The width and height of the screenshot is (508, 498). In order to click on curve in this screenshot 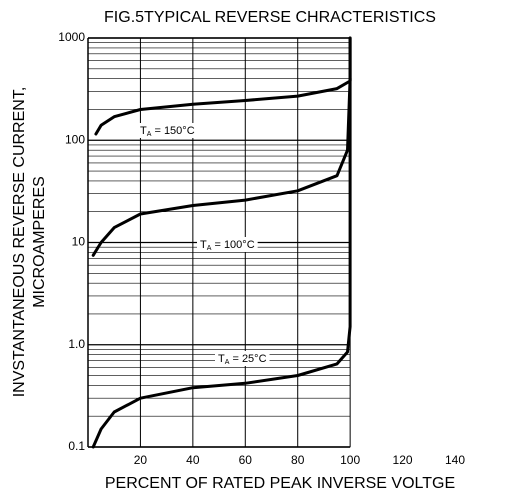, I will do `click(223, 86)`.